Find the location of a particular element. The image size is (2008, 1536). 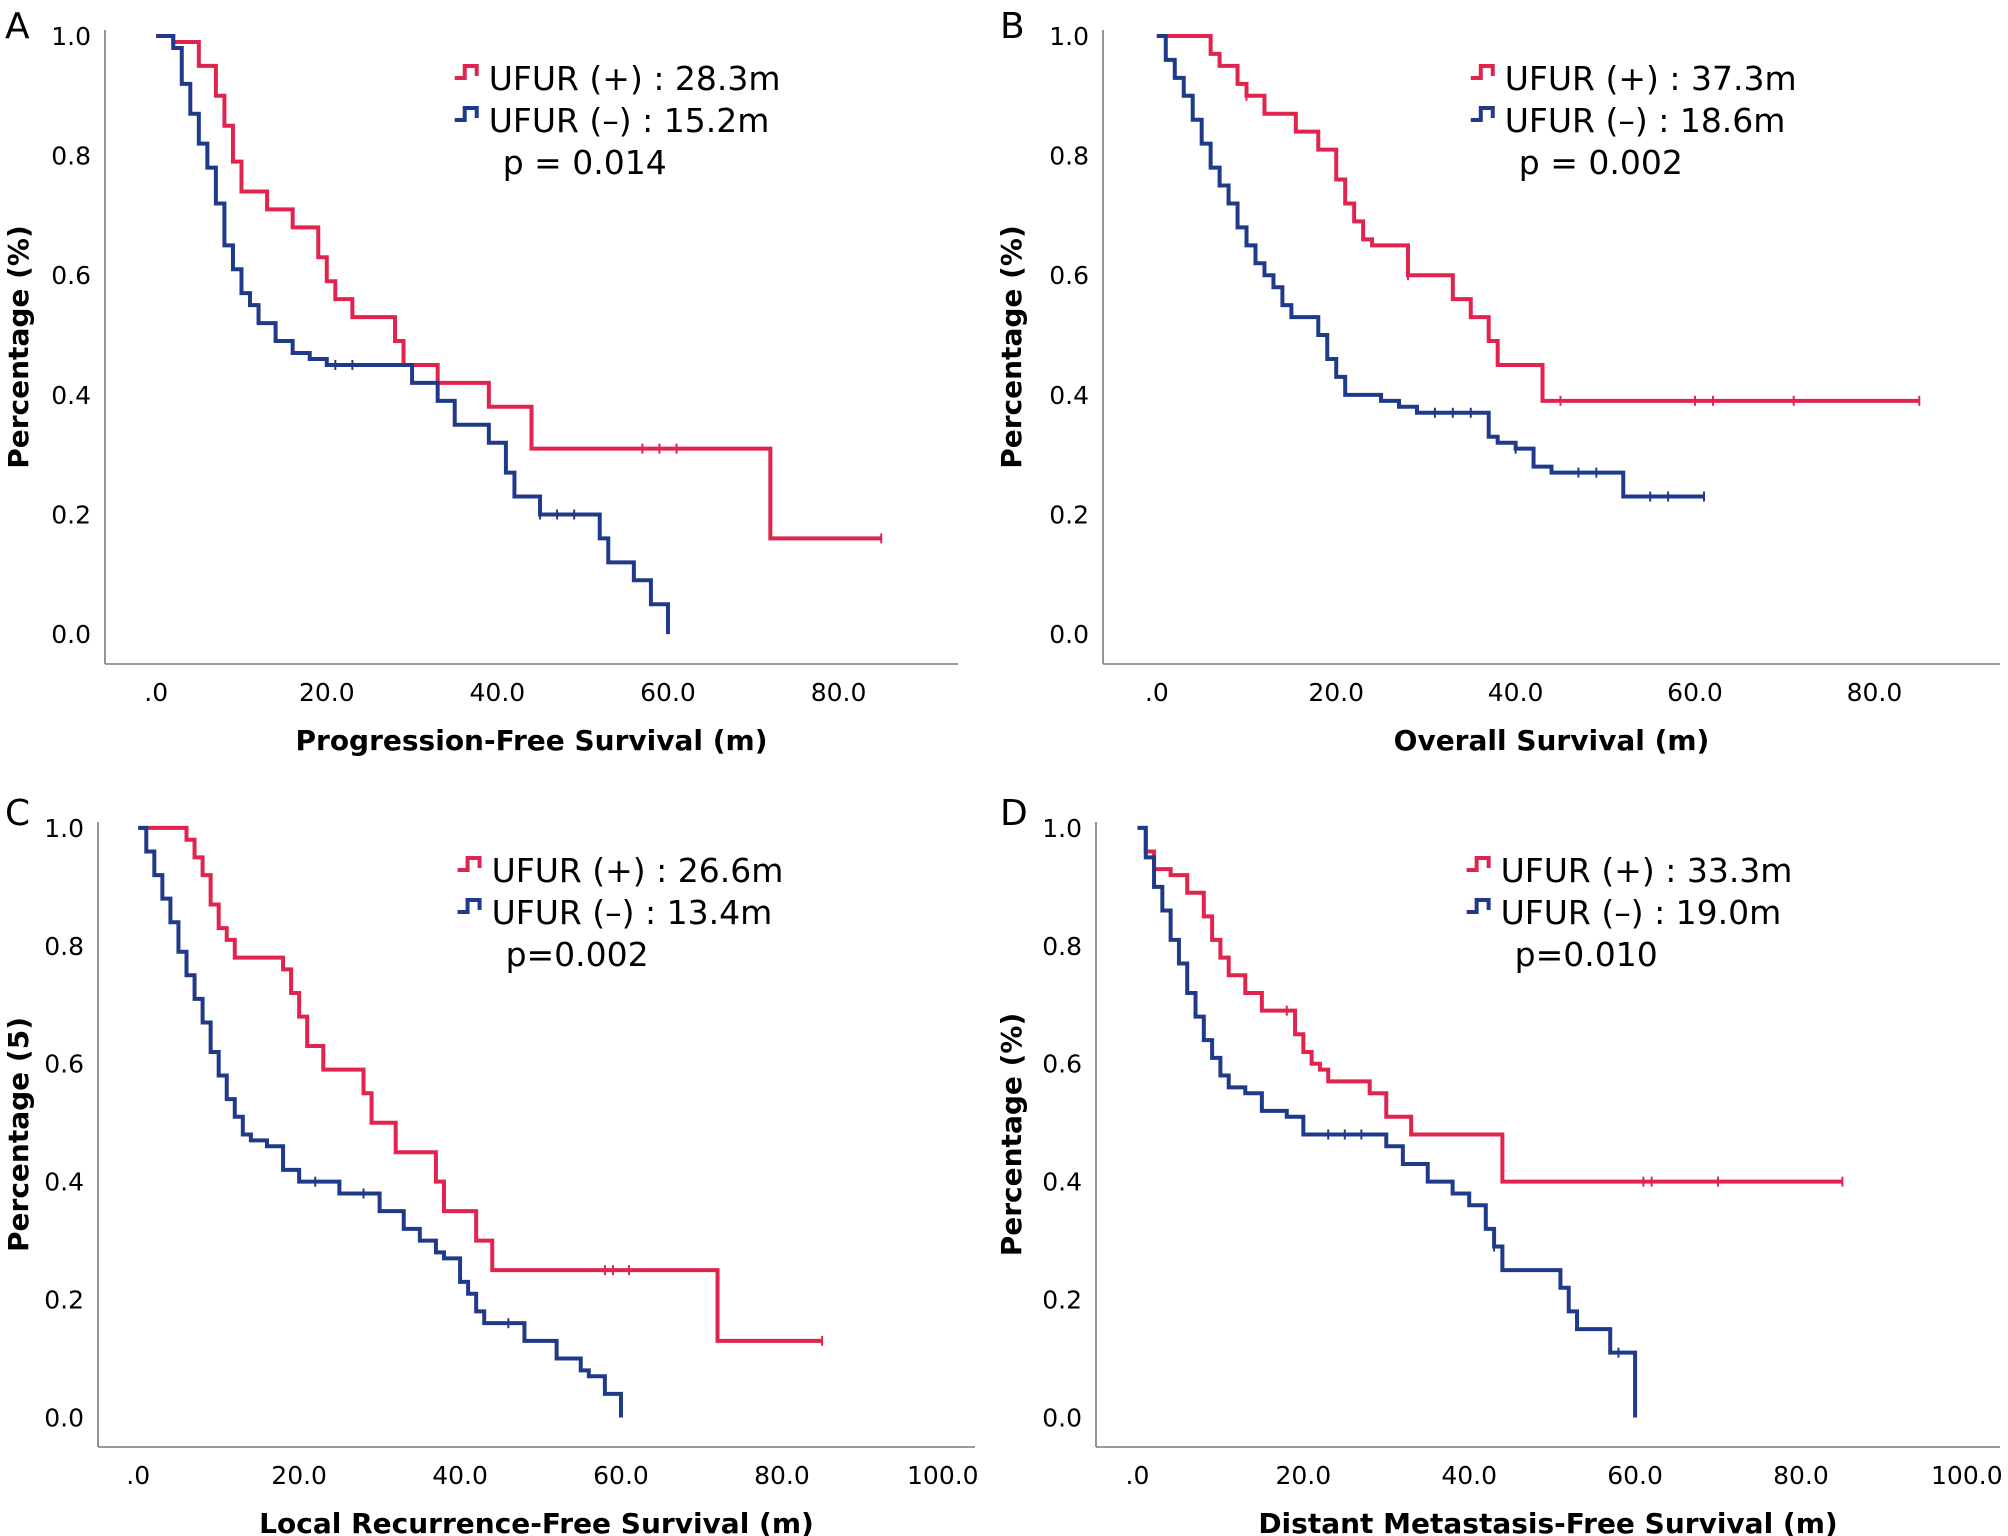

panel-letter: D is located at coordinates (1014, 813).